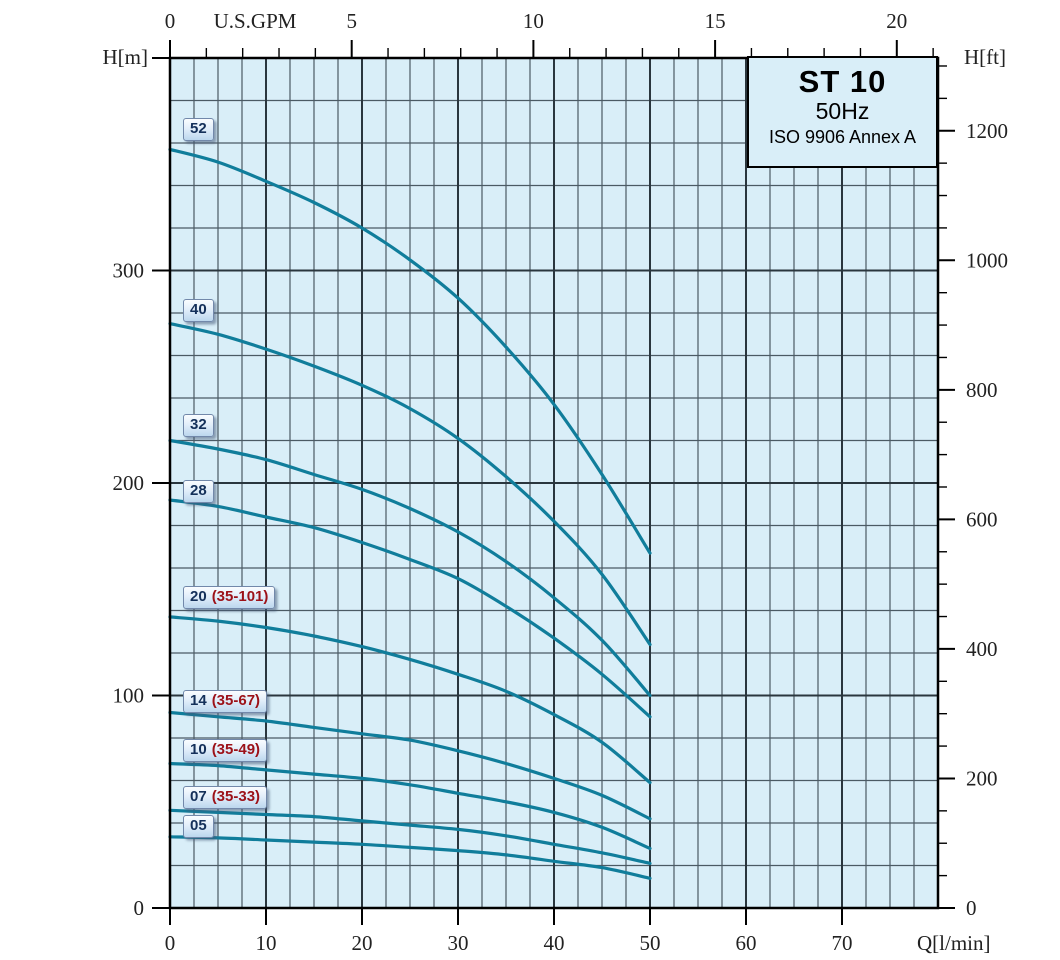 Image resolution: width=1060 pixels, height=960 pixels. What do you see at coordinates (982, 778) in the screenshot?
I see `right-tick-label: 200` at bounding box center [982, 778].